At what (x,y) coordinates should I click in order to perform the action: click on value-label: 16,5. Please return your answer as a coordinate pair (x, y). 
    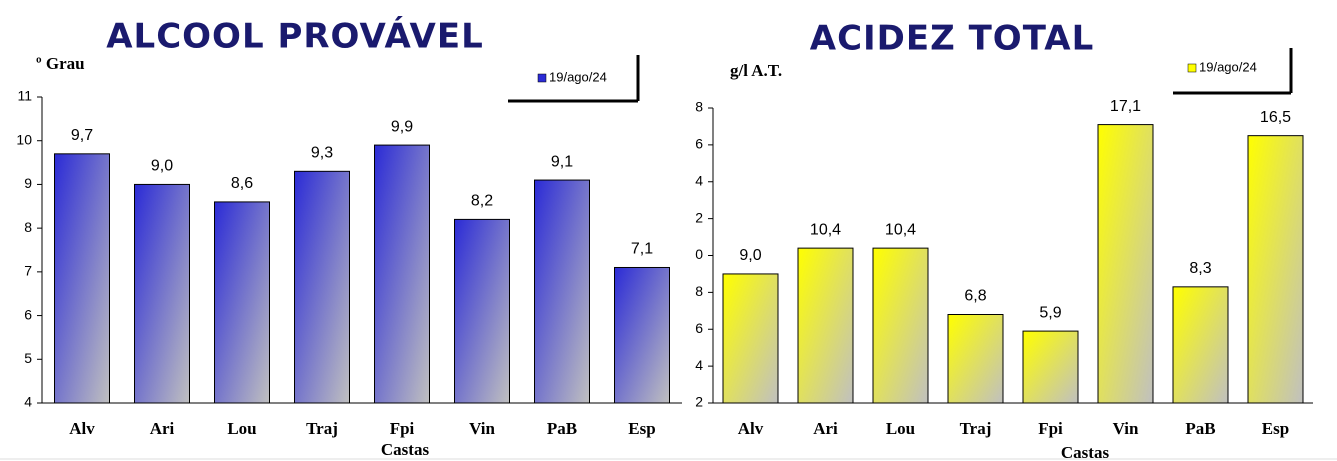
    Looking at the image, I should click on (1275, 117).